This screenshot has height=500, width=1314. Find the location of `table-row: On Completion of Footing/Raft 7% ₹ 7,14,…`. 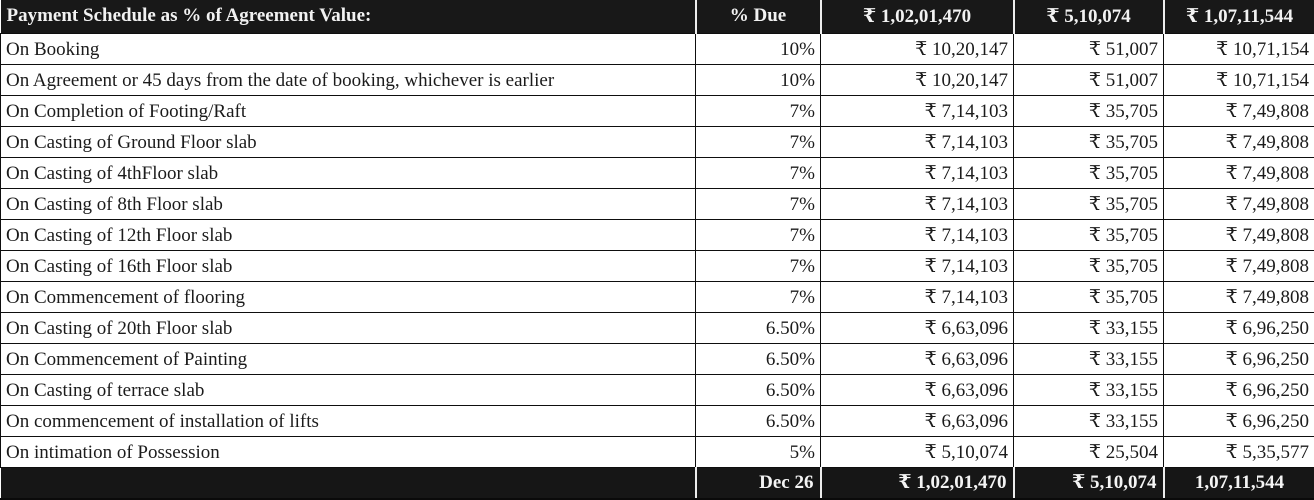

table-row: On Completion of Footing/Raft 7% ₹ 7,14,… is located at coordinates (657, 110).